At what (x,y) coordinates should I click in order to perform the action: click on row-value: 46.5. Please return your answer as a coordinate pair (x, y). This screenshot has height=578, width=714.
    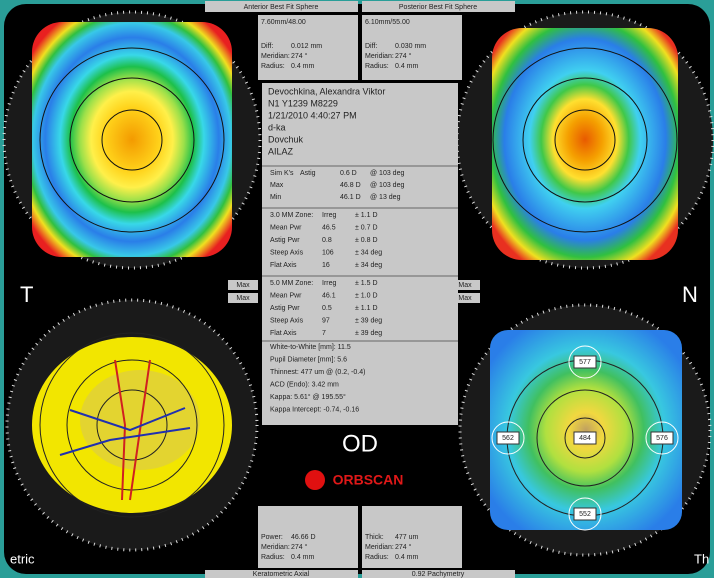
    Looking at the image, I should click on (329, 227).